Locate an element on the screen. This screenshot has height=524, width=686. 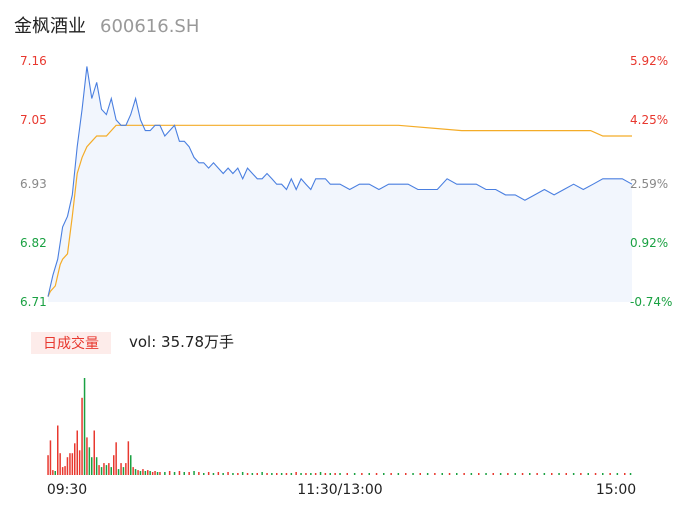
y-tick-right: -0.74% is located at coordinates (651, 302).